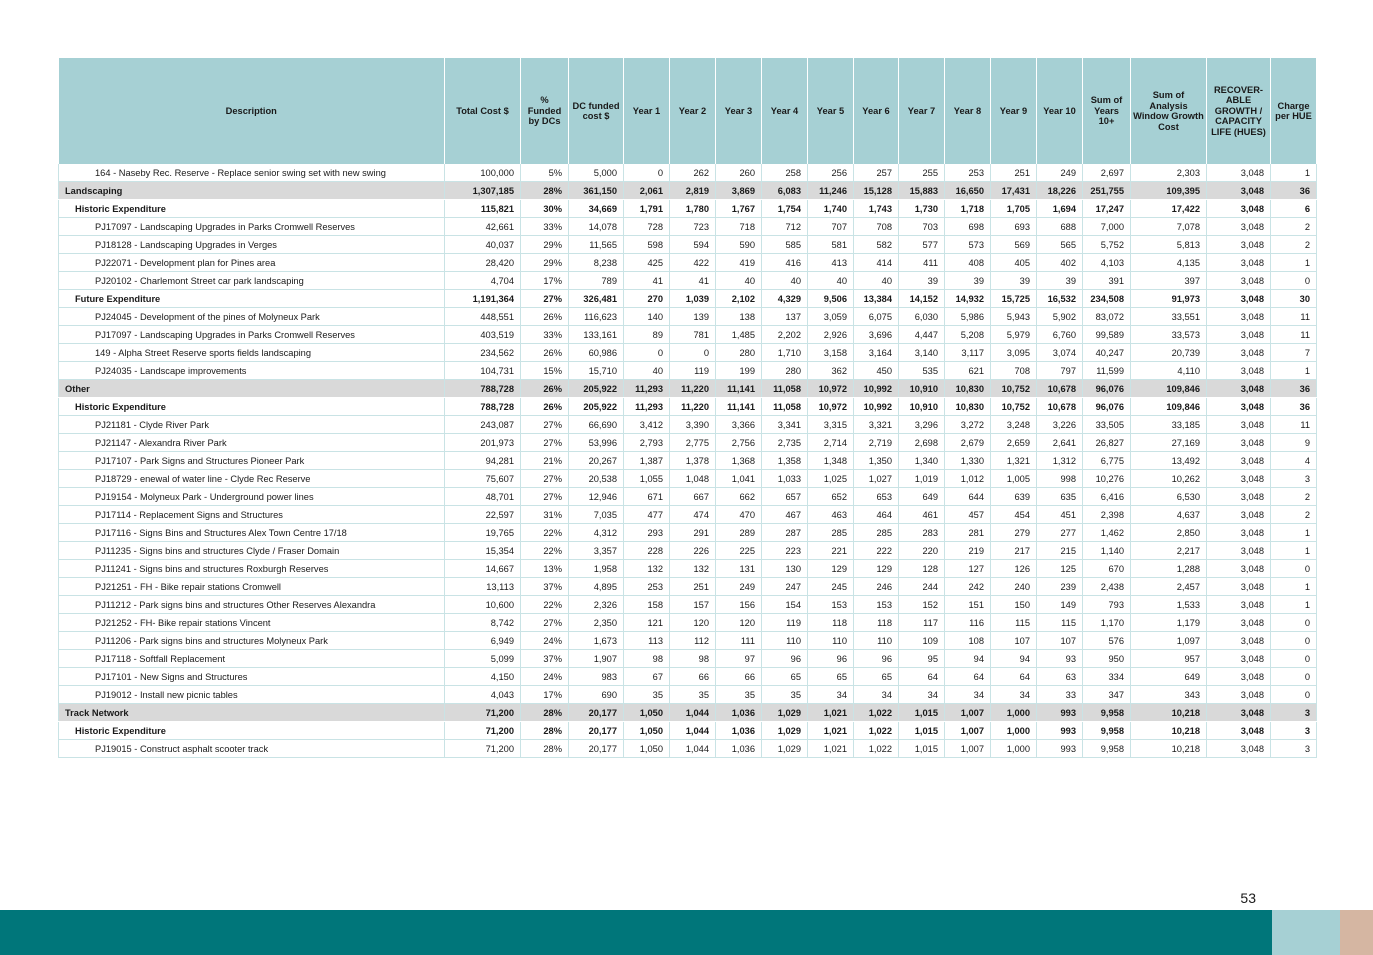  What do you see at coordinates (1293, 442) in the screenshot?
I see `table-cell: 9` at bounding box center [1293, 442].